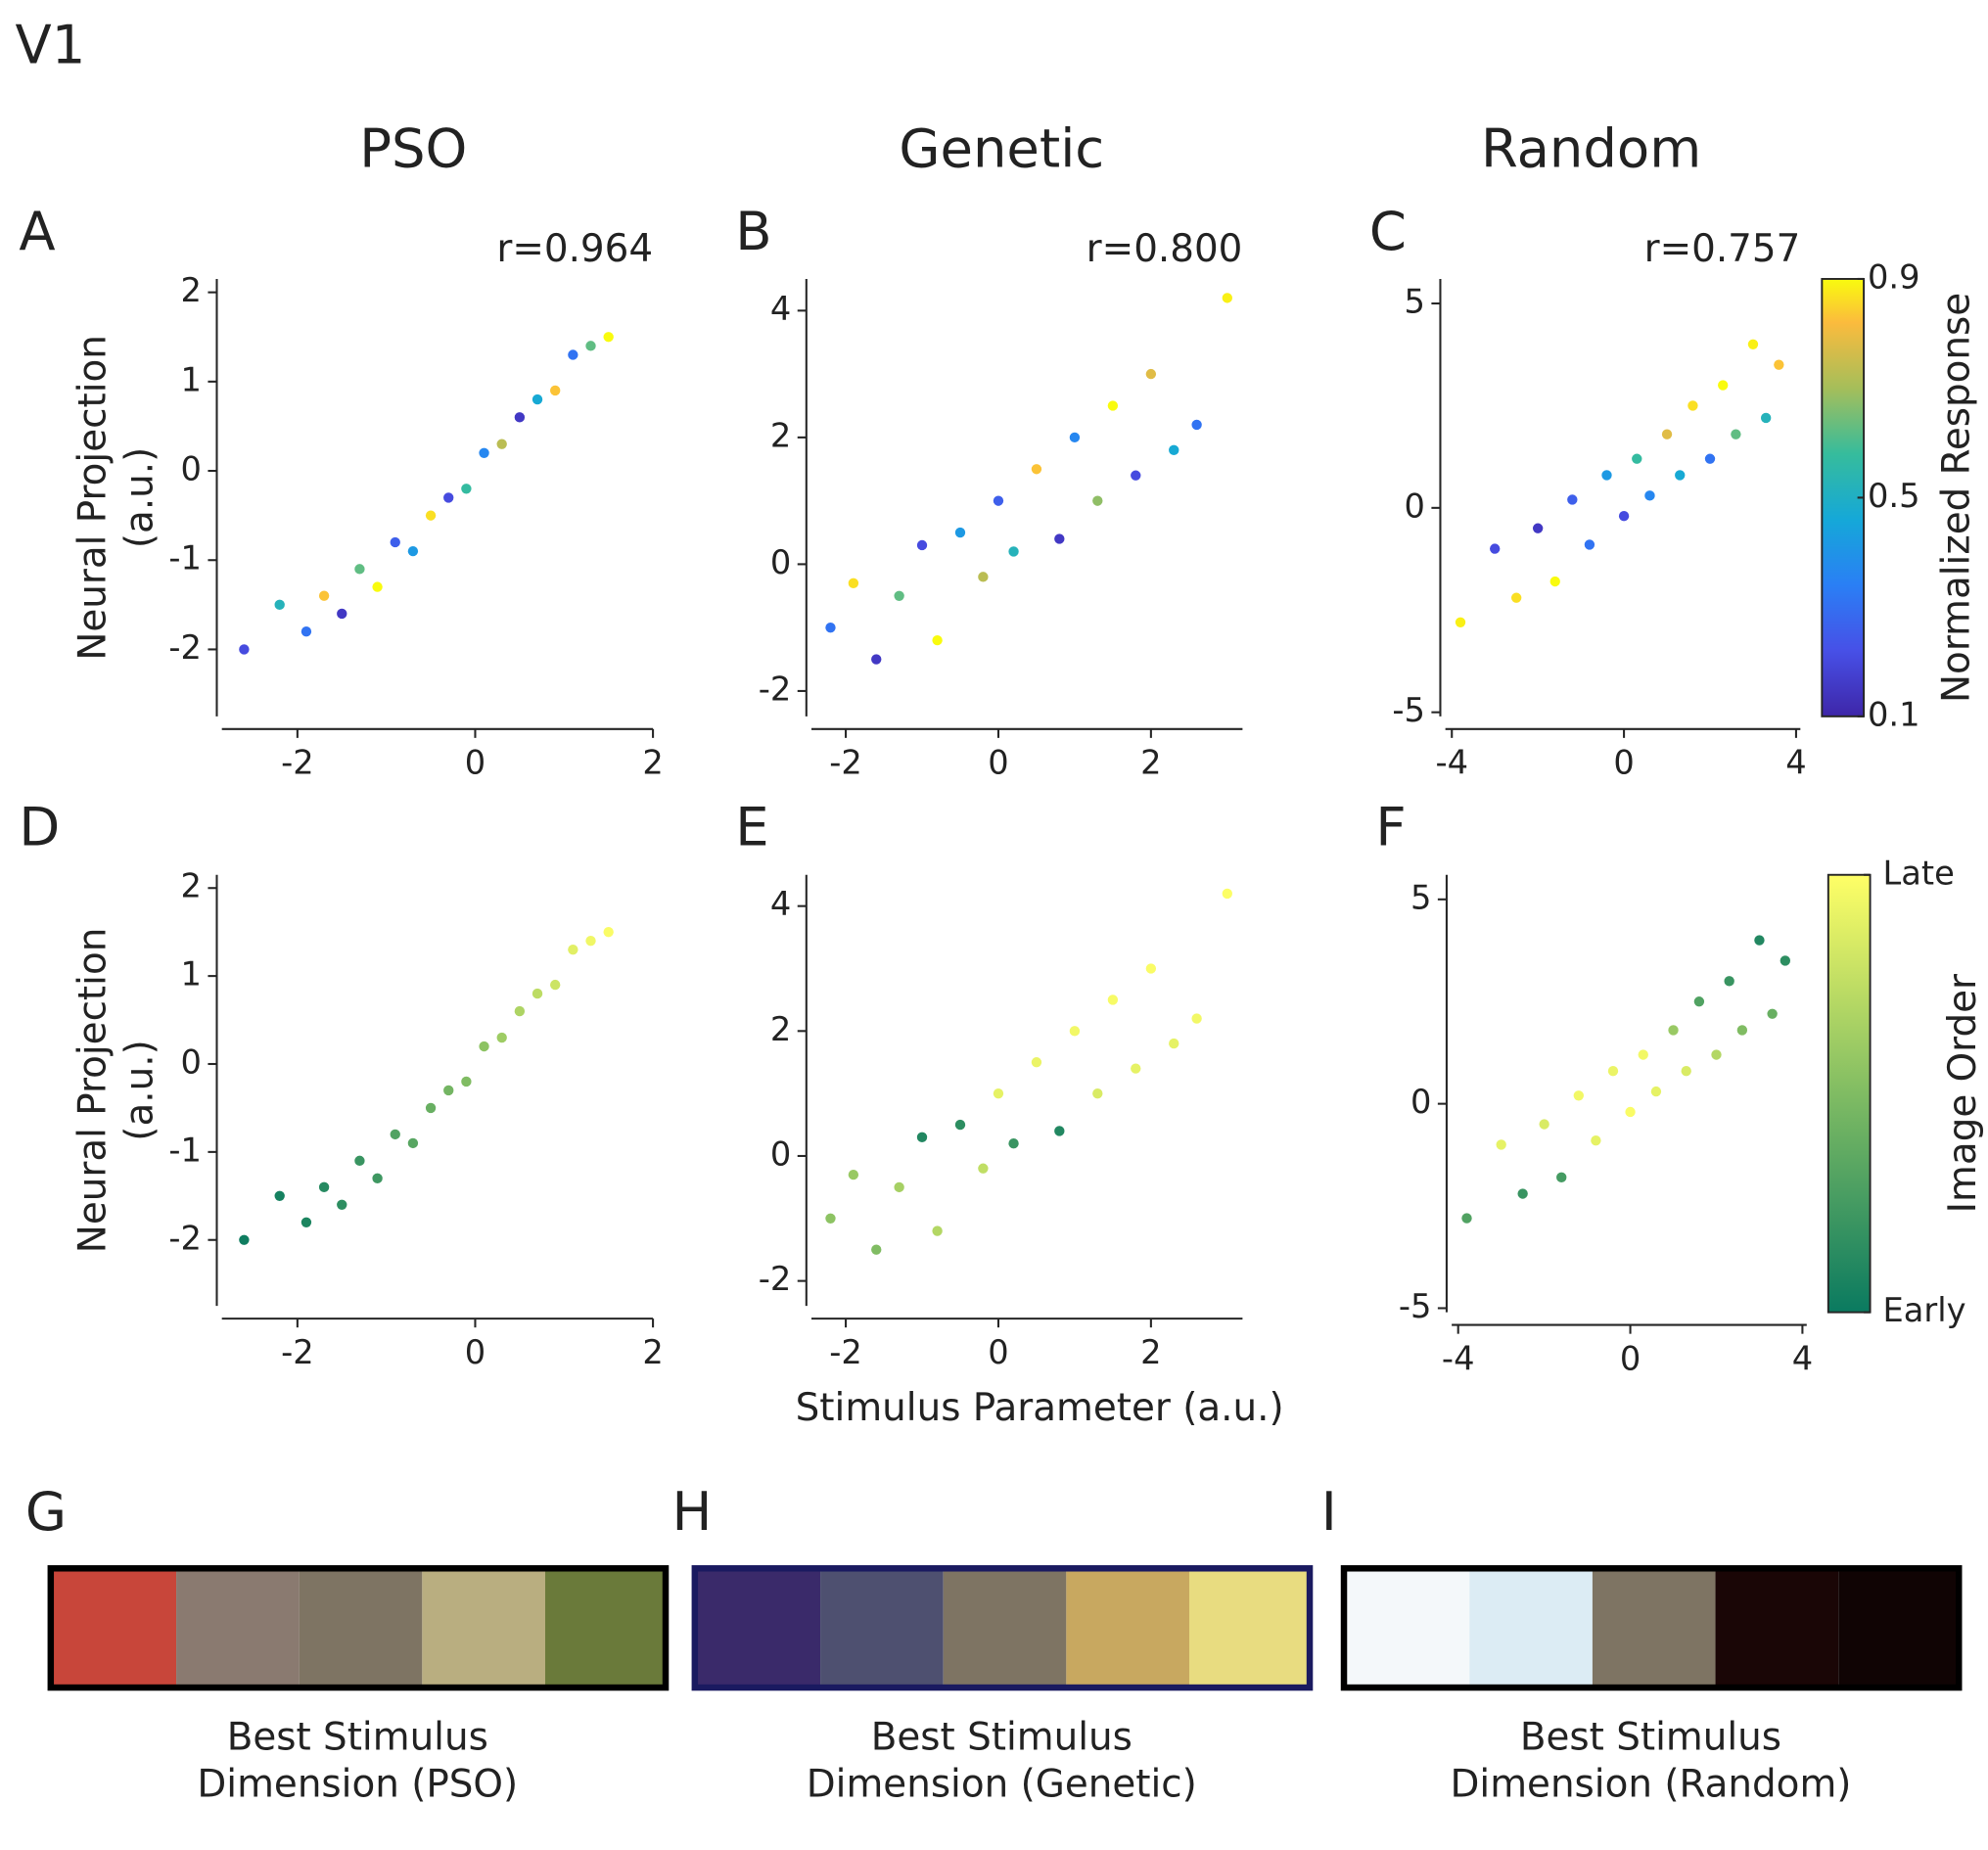 The height and width of the screenshot is (1850, 1988). What do you see at coordinates (1150, 763) in the screenshot?
I see `x-tick-label: 2` at bounding box center [1150, 763].